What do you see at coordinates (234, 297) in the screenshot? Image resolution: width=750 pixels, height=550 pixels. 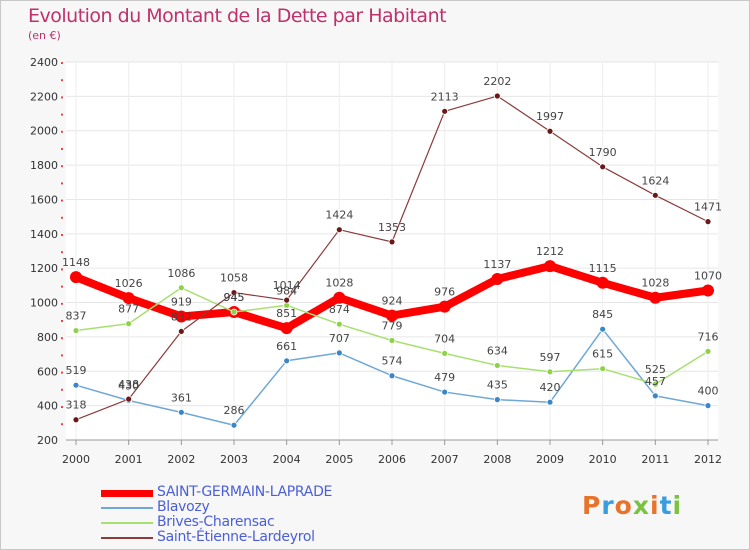 I see `data-label: 945` at bounding box center [234, 297].